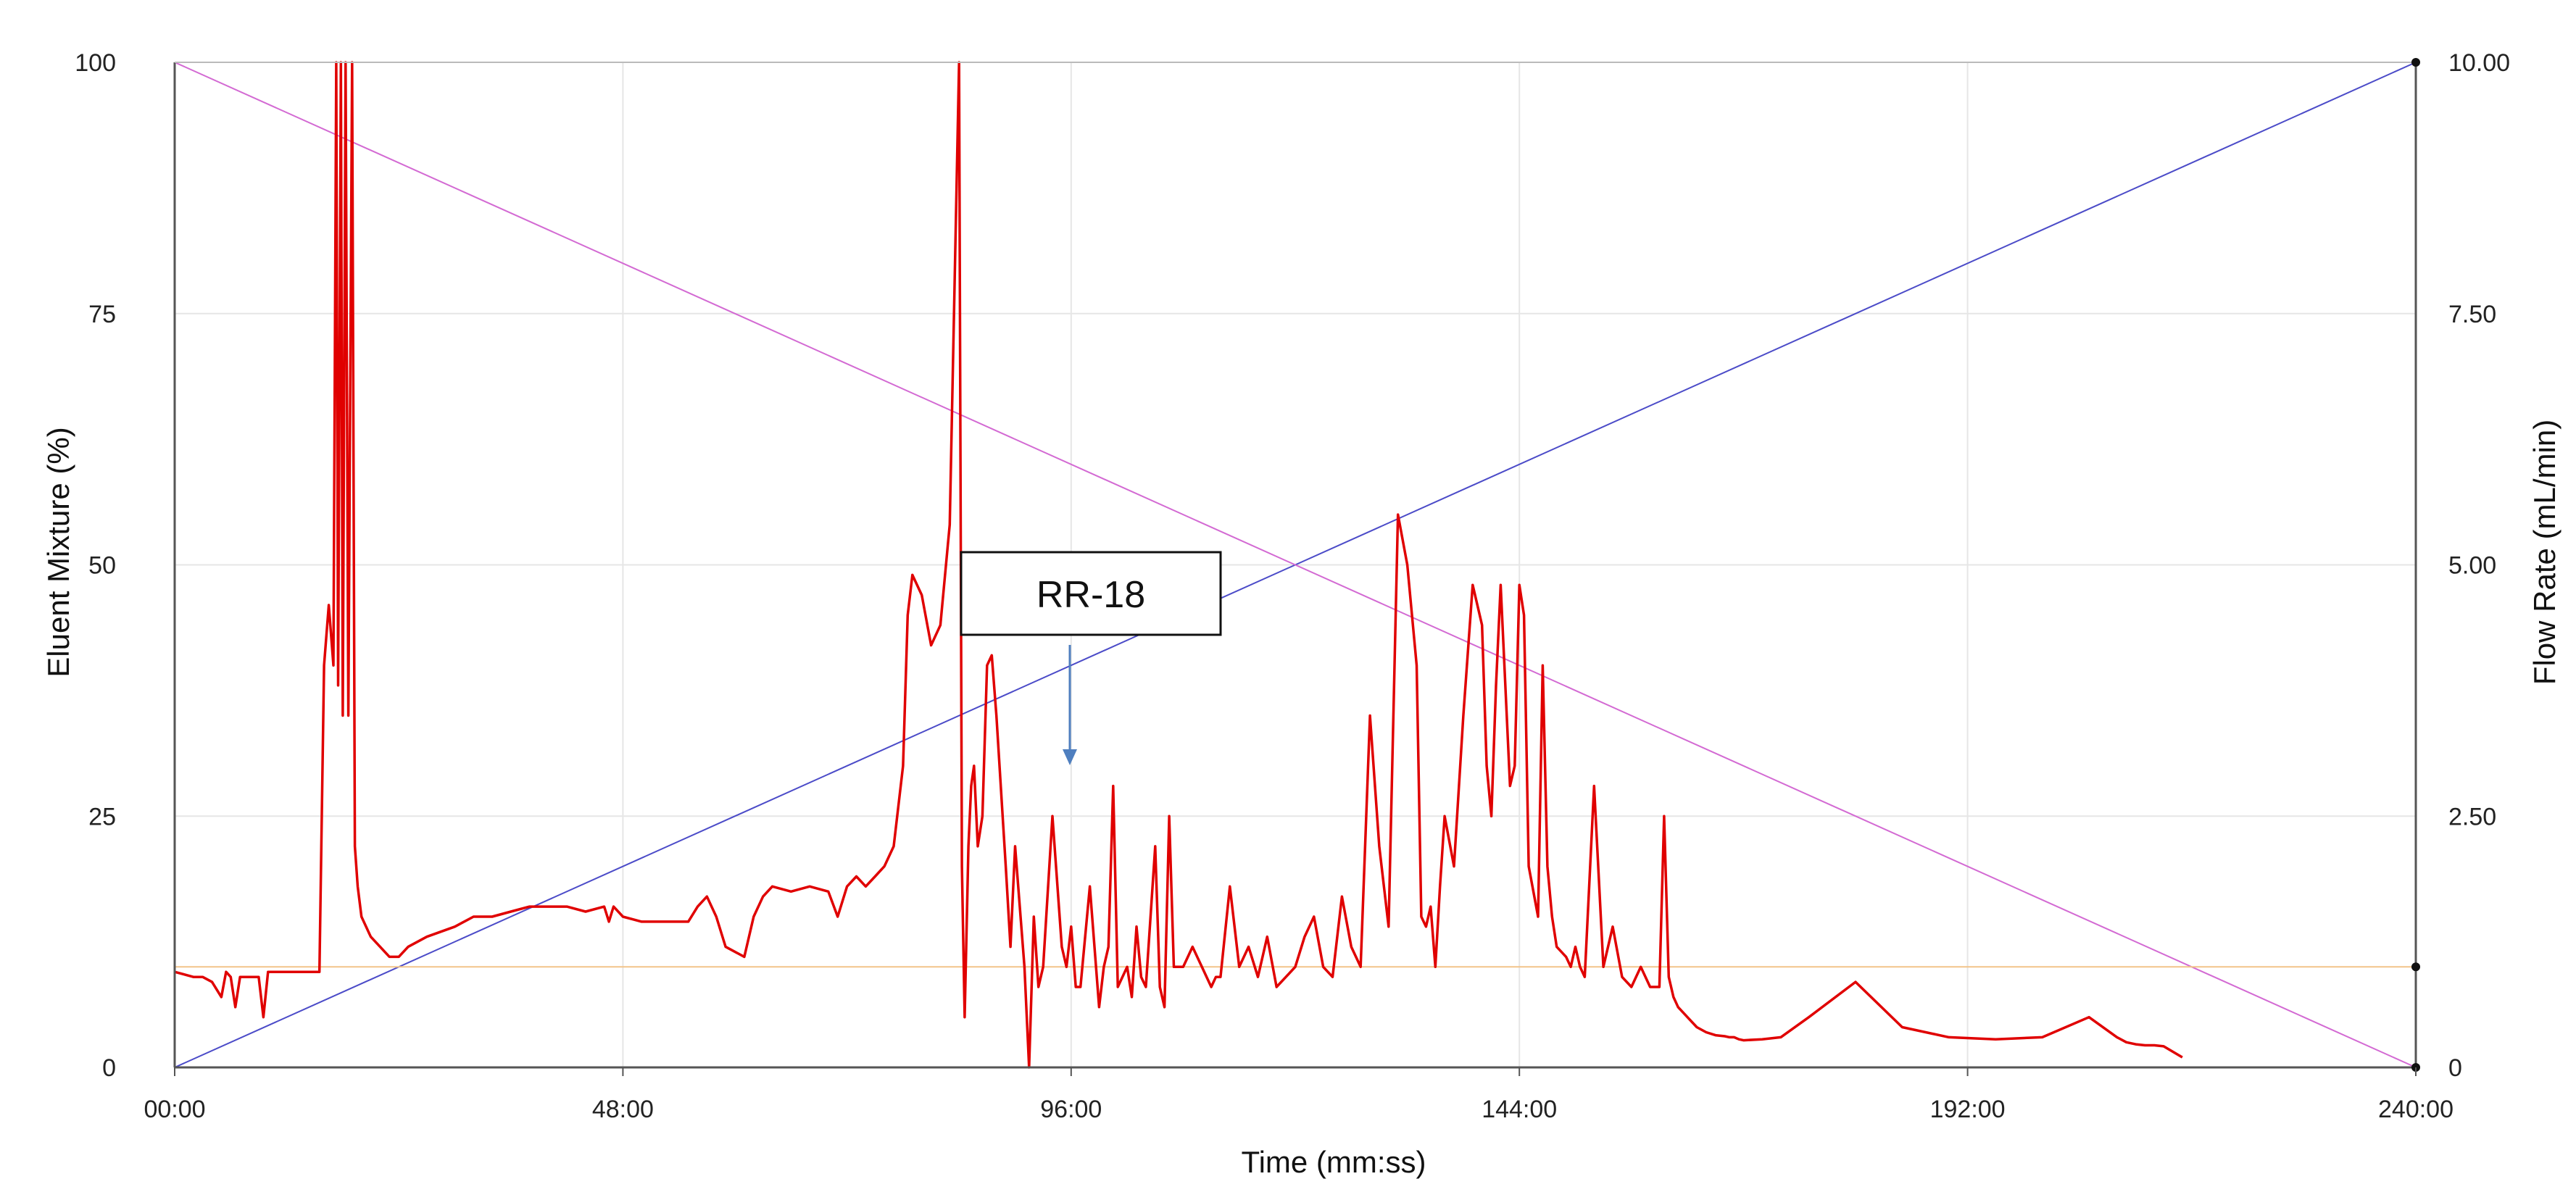 The width and height of the screenshot is (2576, 1200). I want to click on annotation-label: RR-18, so click(1090, 595).